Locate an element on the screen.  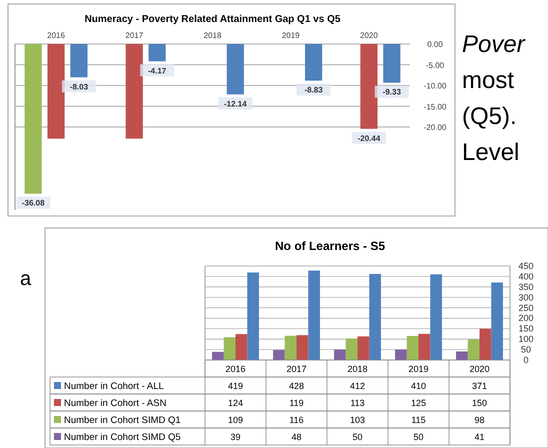
y-tick-label: -15.00 is located at coordinates (435, 107).